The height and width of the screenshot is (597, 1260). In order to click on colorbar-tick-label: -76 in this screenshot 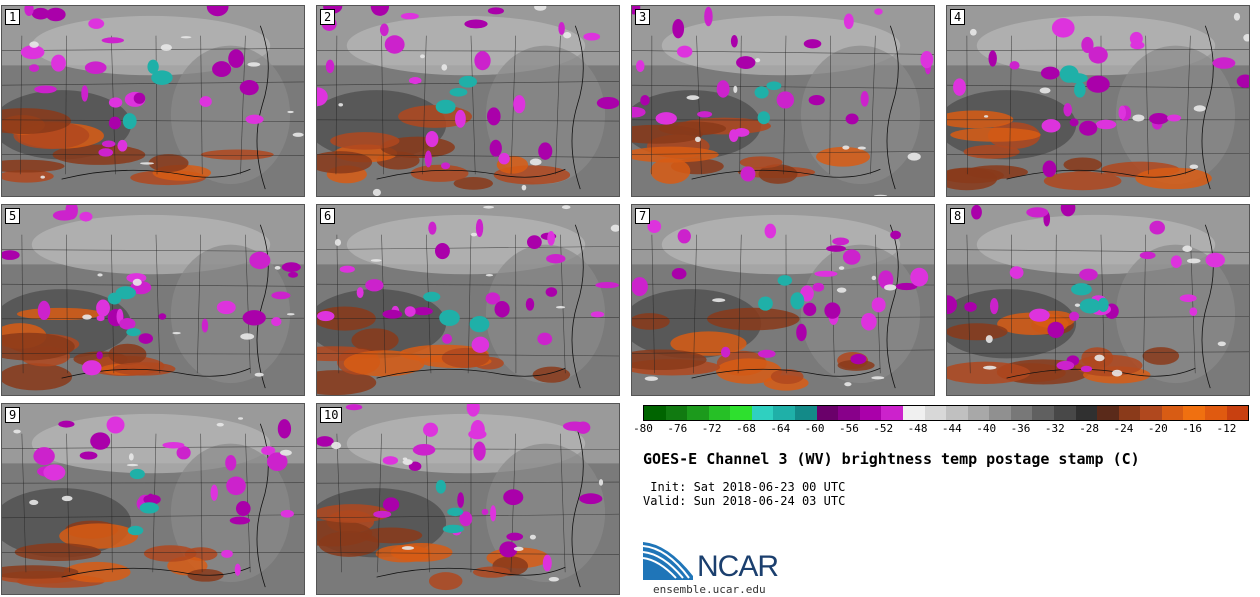, I will do `click(677, 428)`.